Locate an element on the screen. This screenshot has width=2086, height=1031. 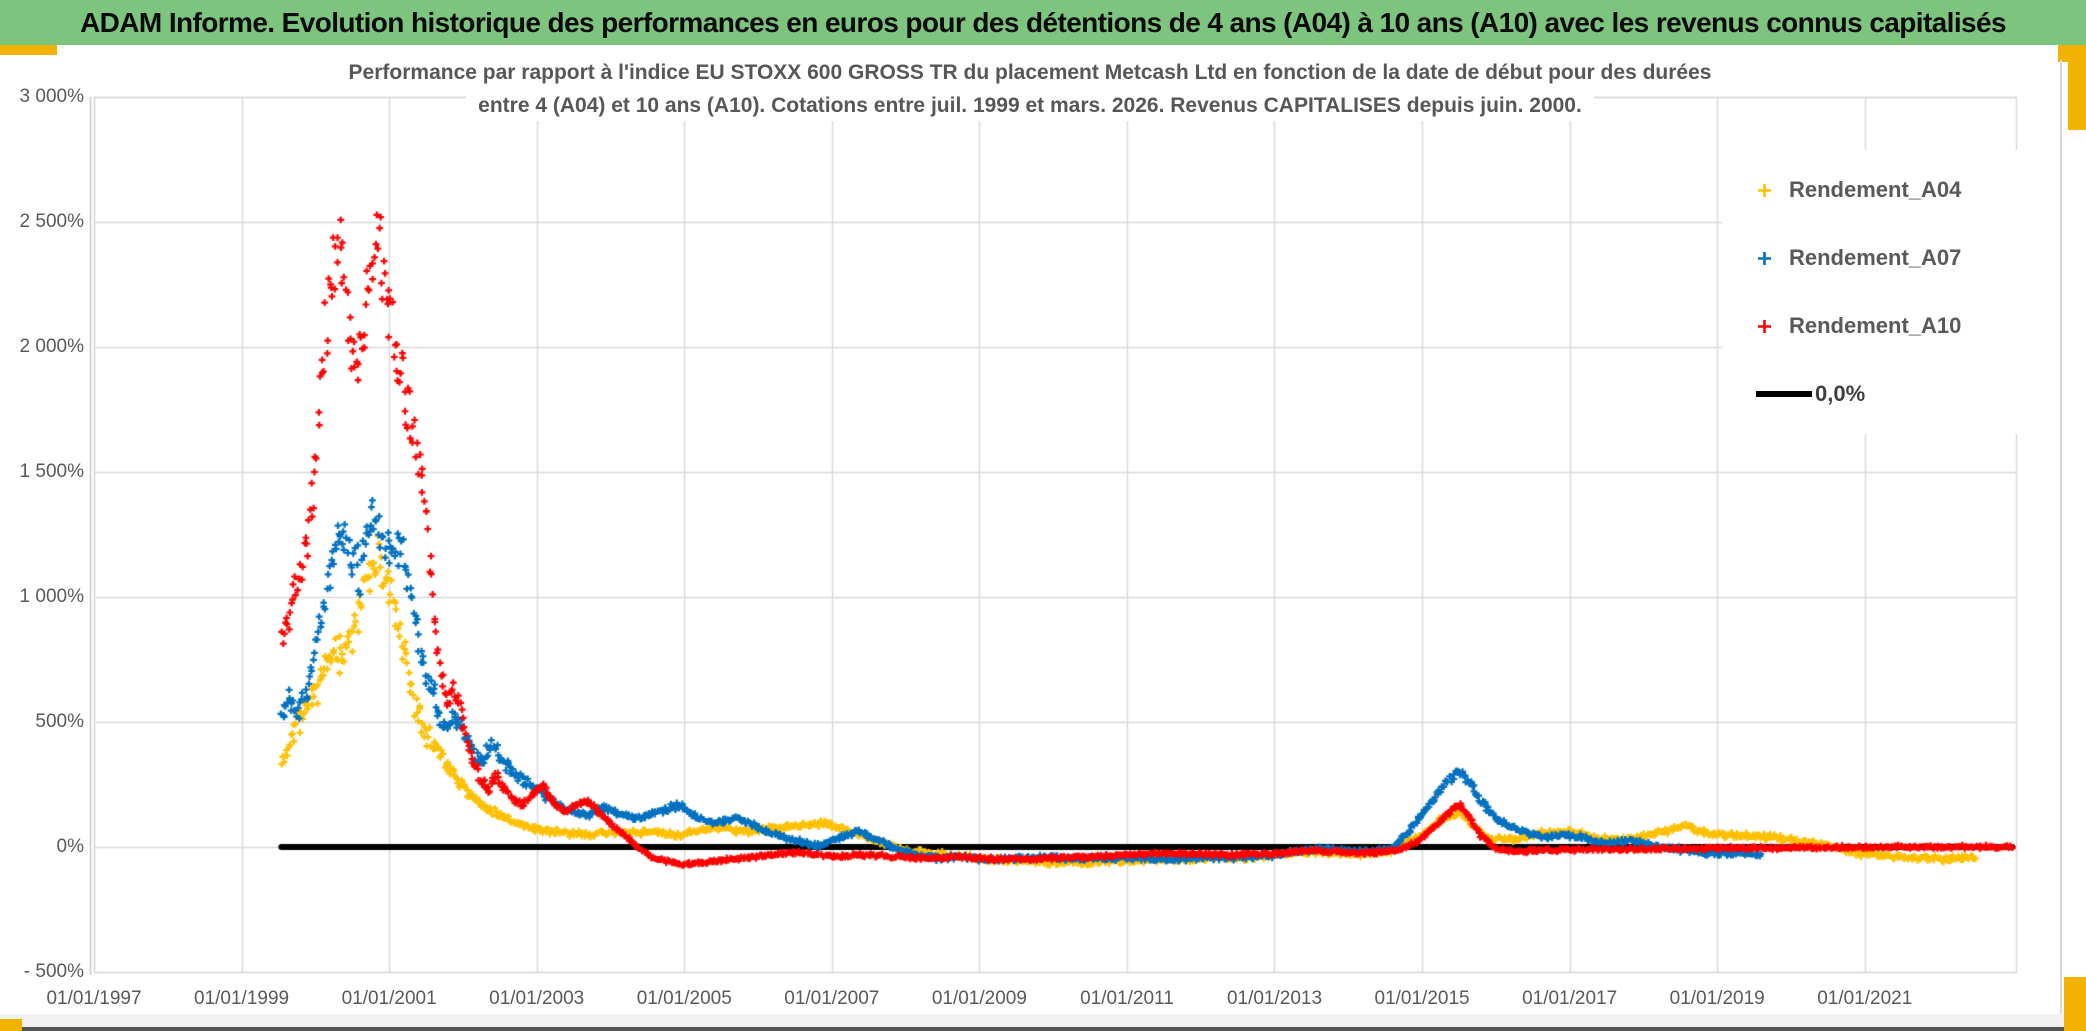
frame-accent-bottom-right is located at coordinates (2075, 1004).